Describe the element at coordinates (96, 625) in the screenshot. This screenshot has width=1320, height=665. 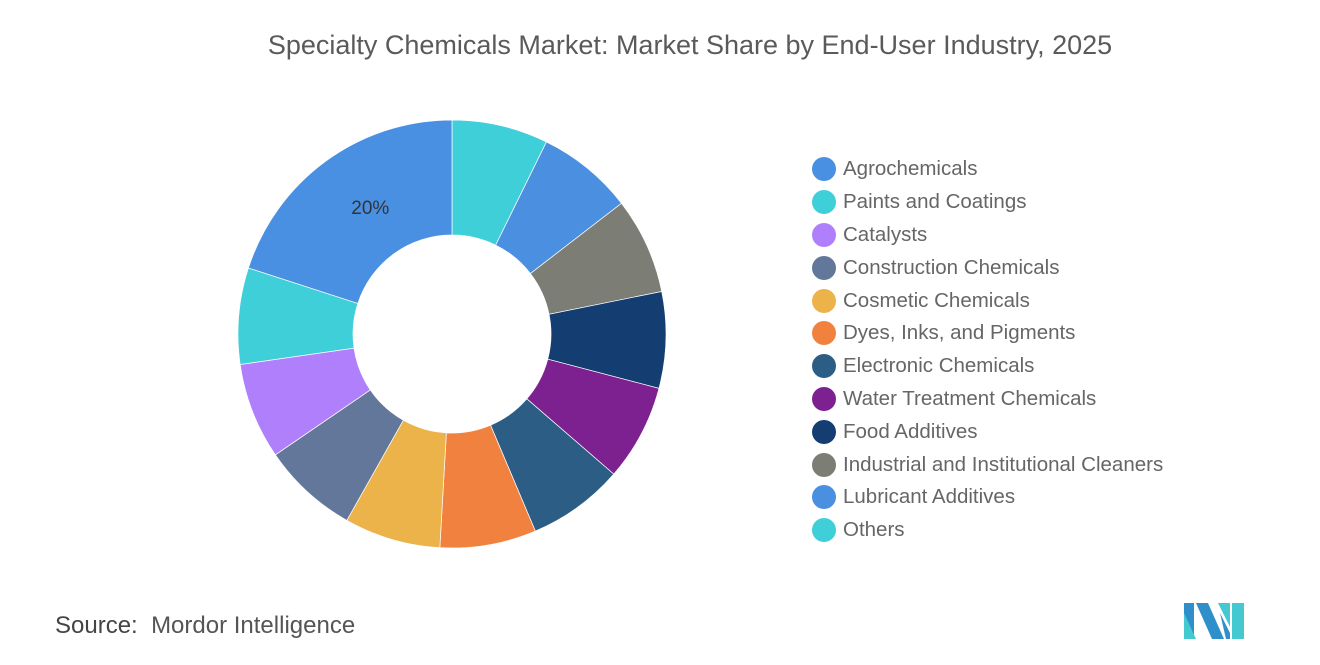
I see `source-label: Source:` at that location.